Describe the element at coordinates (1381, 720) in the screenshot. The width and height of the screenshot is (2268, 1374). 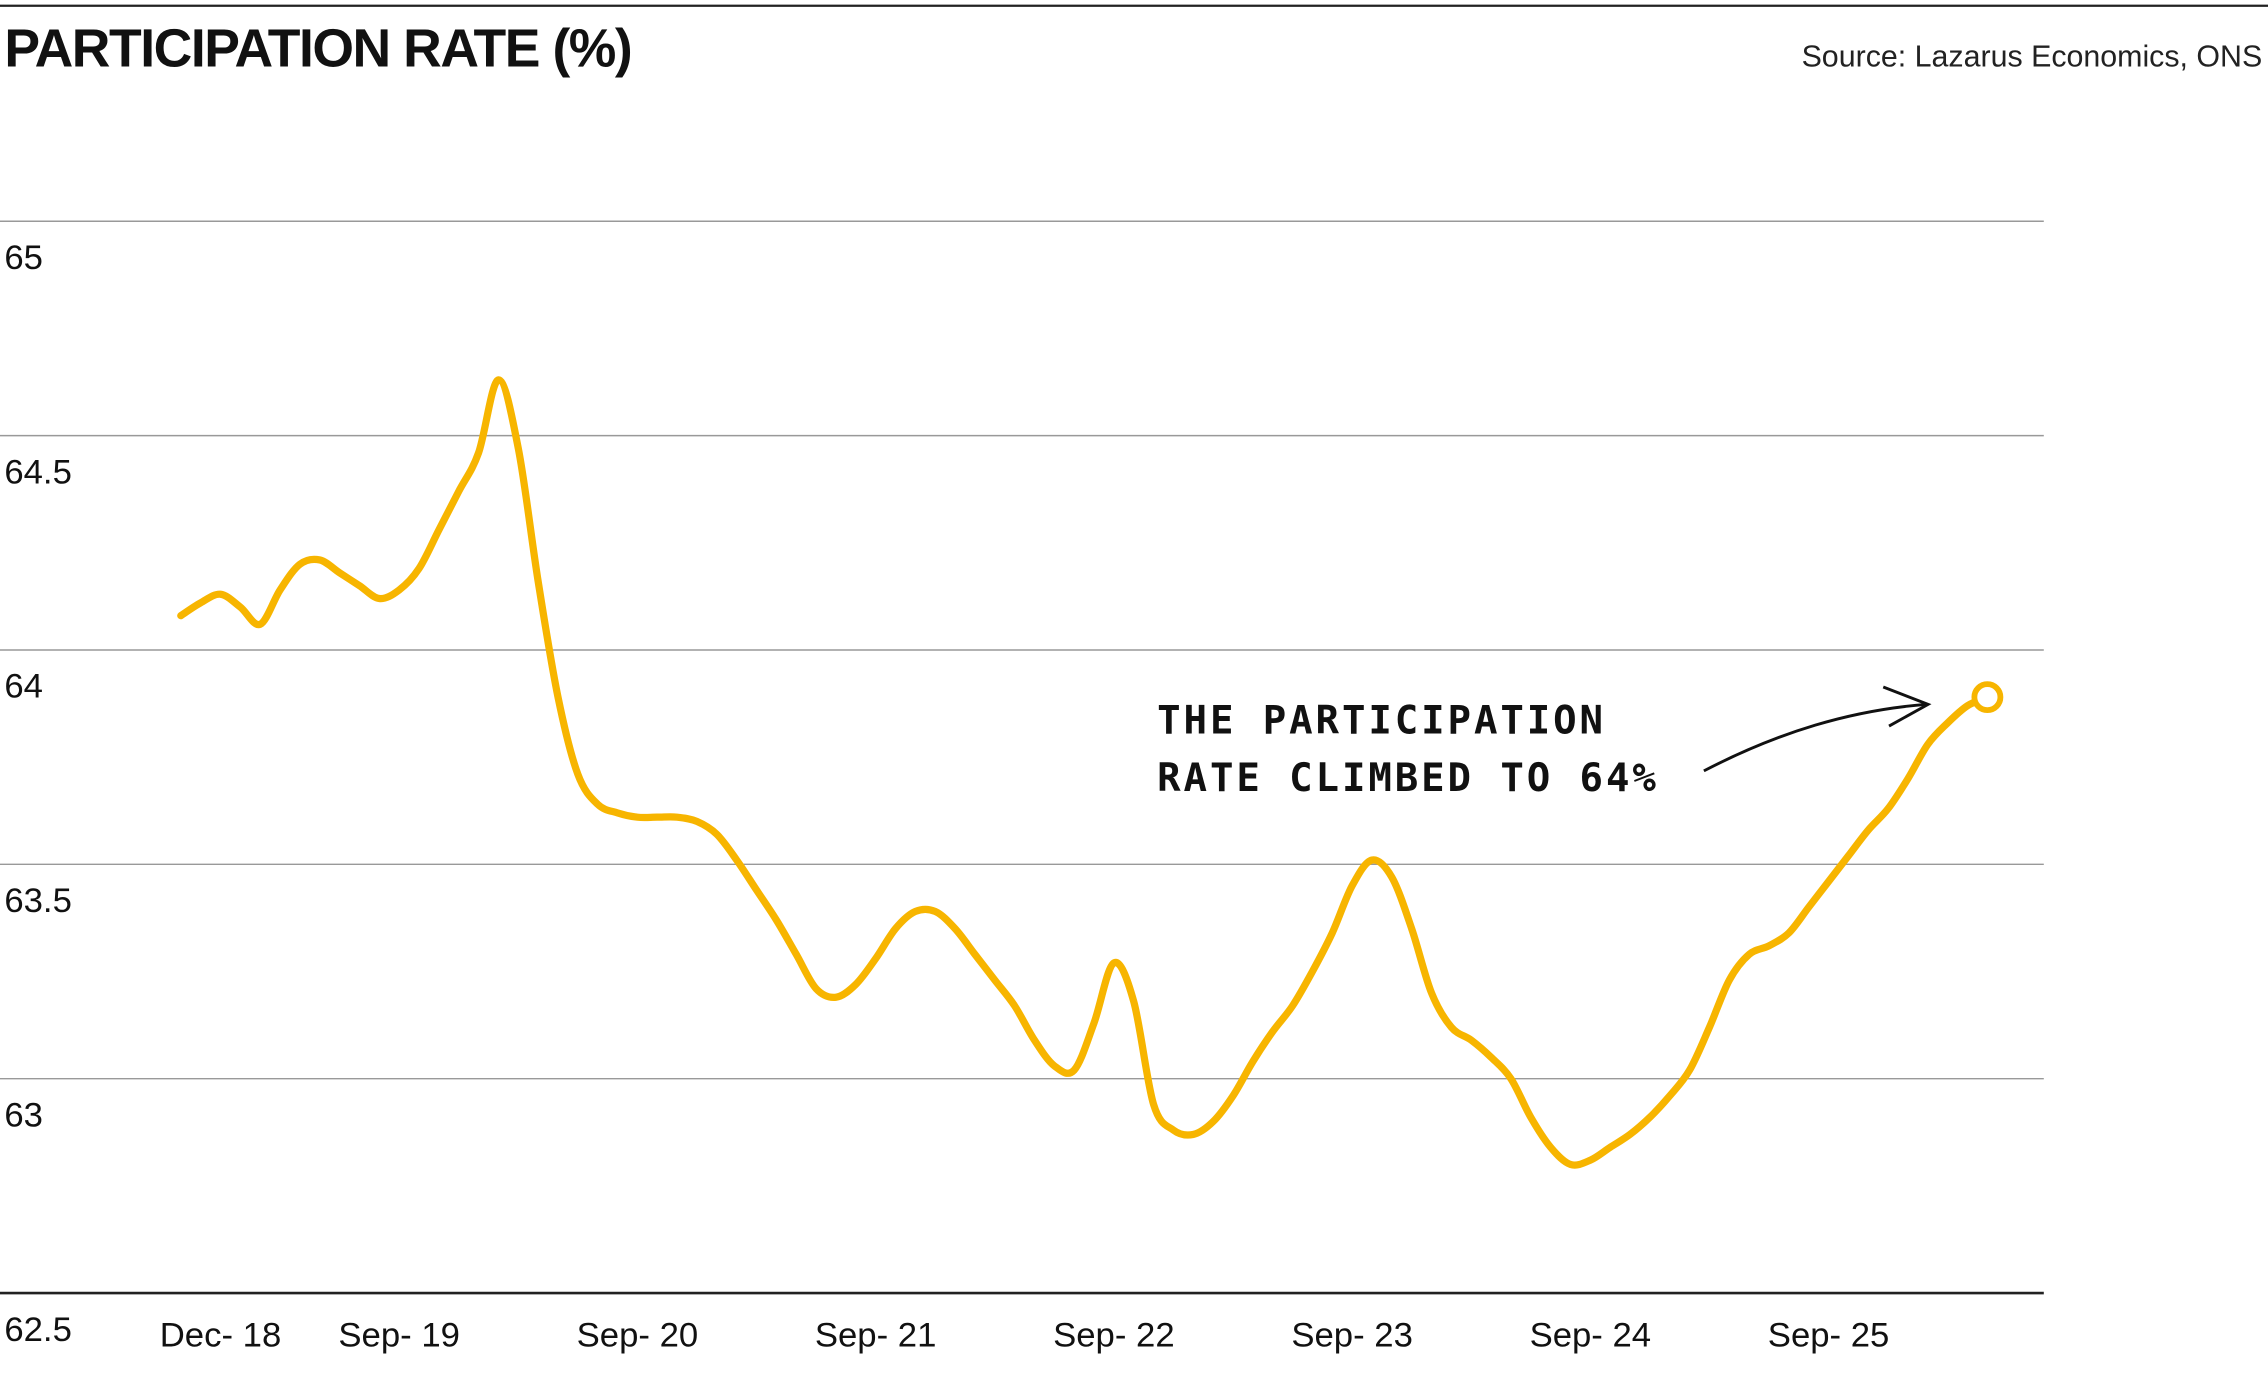
I see `annotation: THE PARTICIPATION` at that location.